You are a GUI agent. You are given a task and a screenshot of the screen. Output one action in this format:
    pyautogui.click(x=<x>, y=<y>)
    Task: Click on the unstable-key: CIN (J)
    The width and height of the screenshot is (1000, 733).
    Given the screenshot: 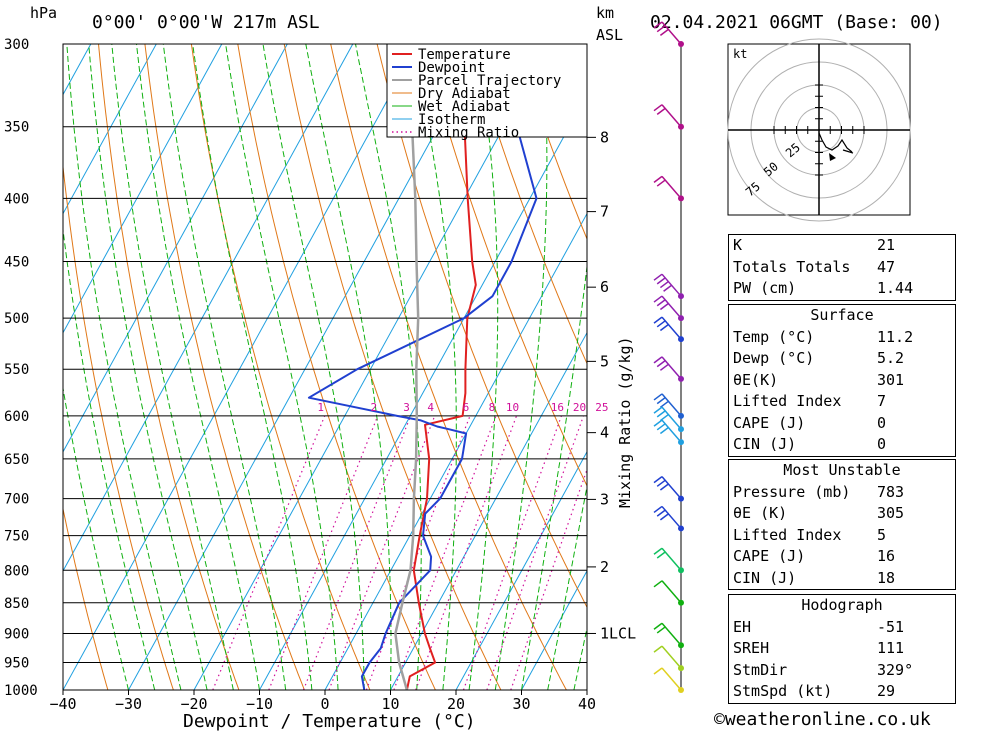 What is the action you would take?
    pyautogui.click(x=765, y=577)
    